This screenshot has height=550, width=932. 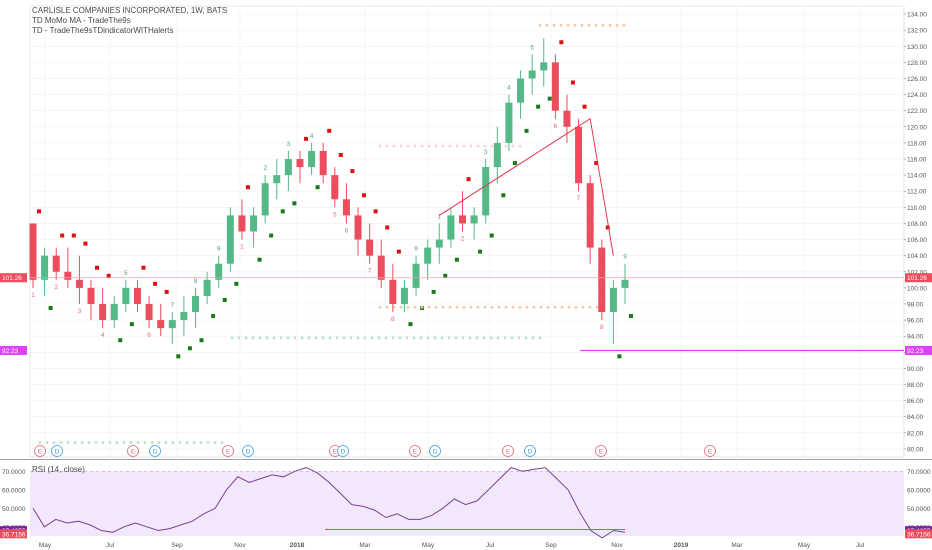 I want to click on rsi-line, so click(x=329, y=503).